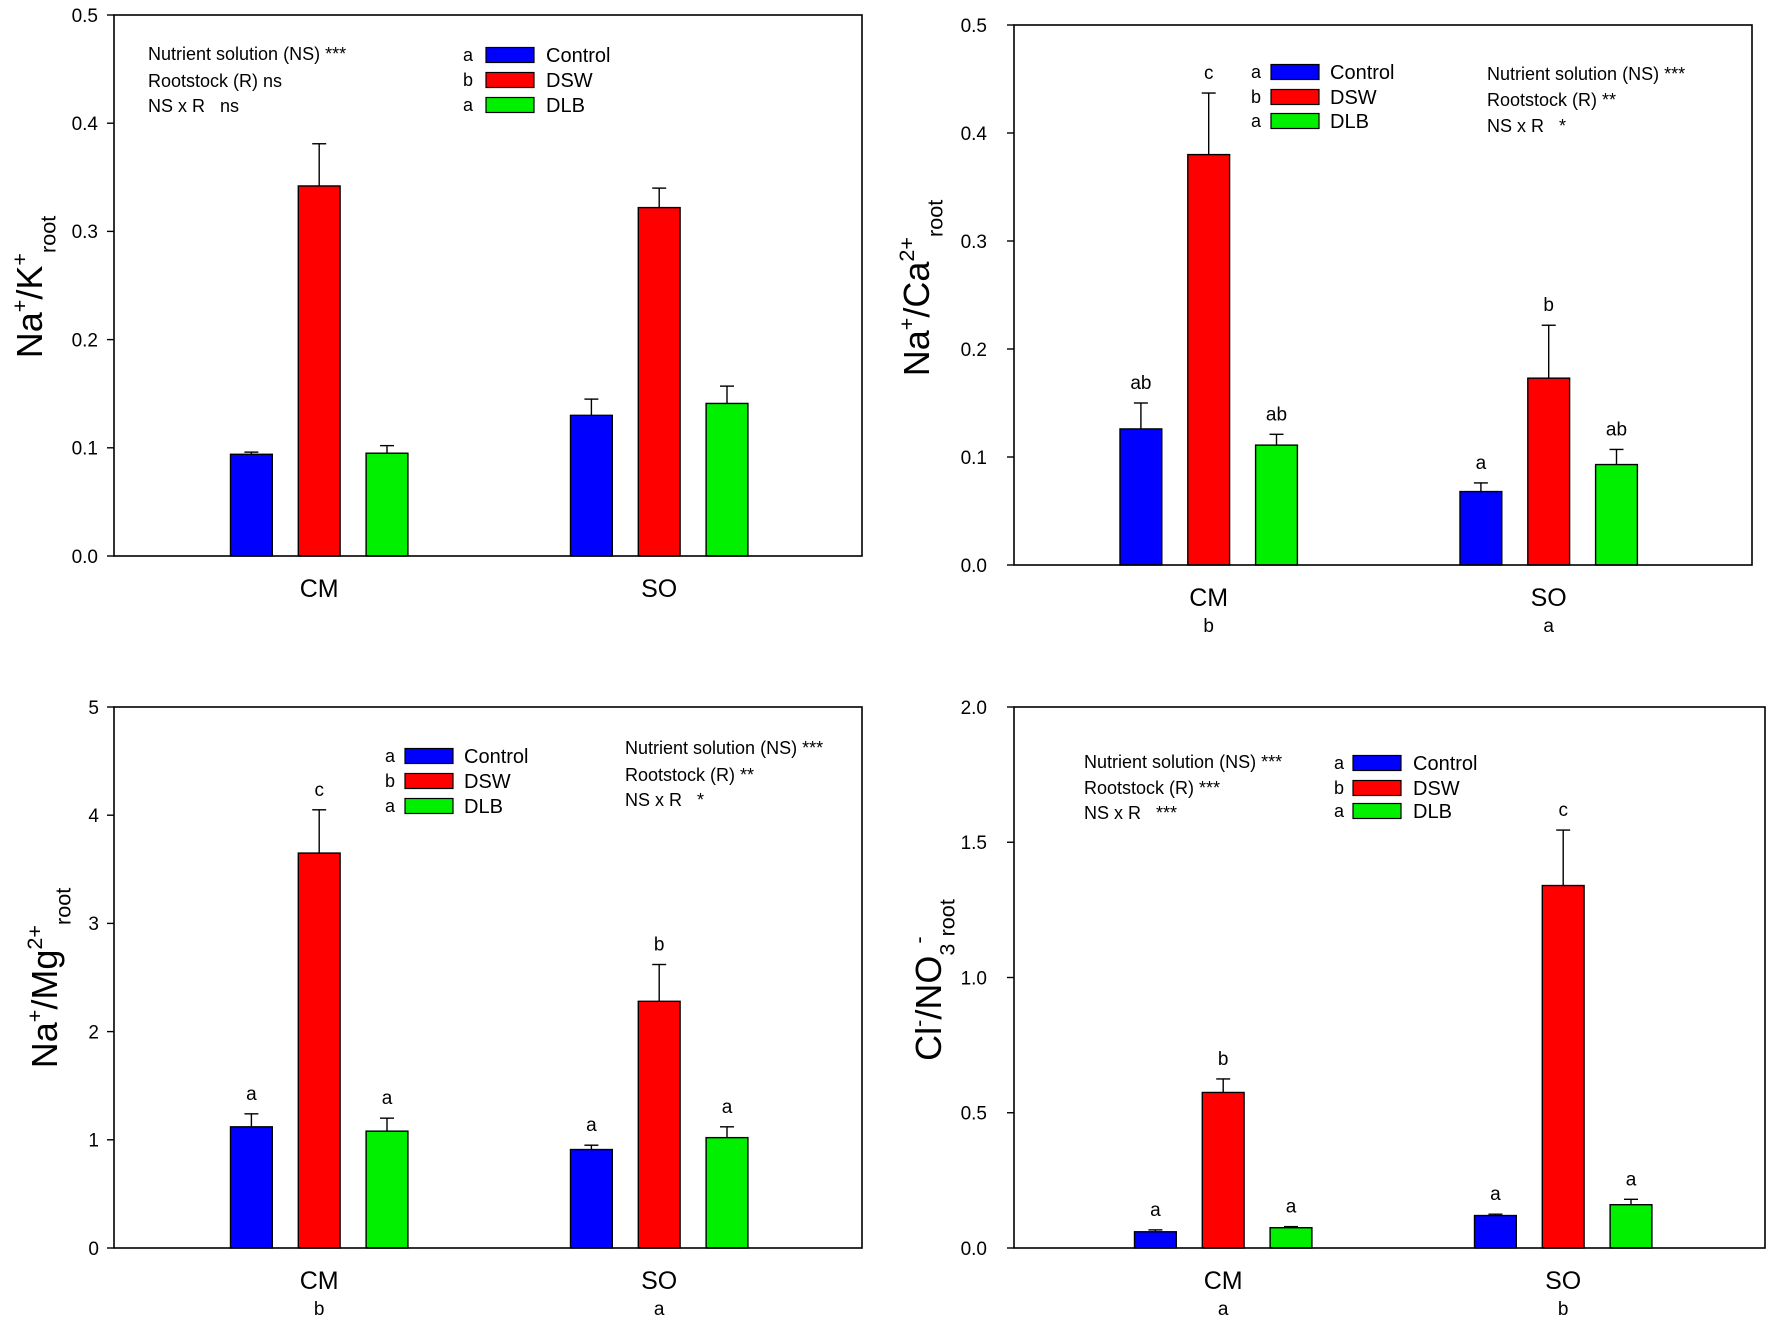 This screenshot has height=1327, width=1772. I want to click on x-axis: CM SO, so click(489, 589).